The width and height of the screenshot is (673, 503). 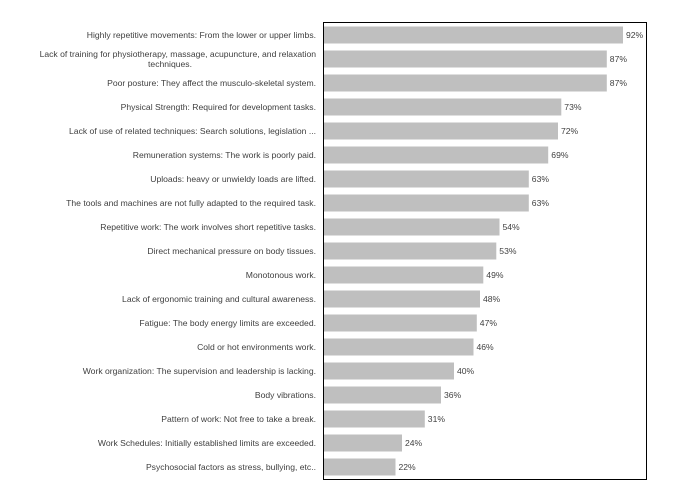 What do you see at coordinates (508, 251) in the screenshot?
I see `value-label: 53%` at bounding box center [508, 251].